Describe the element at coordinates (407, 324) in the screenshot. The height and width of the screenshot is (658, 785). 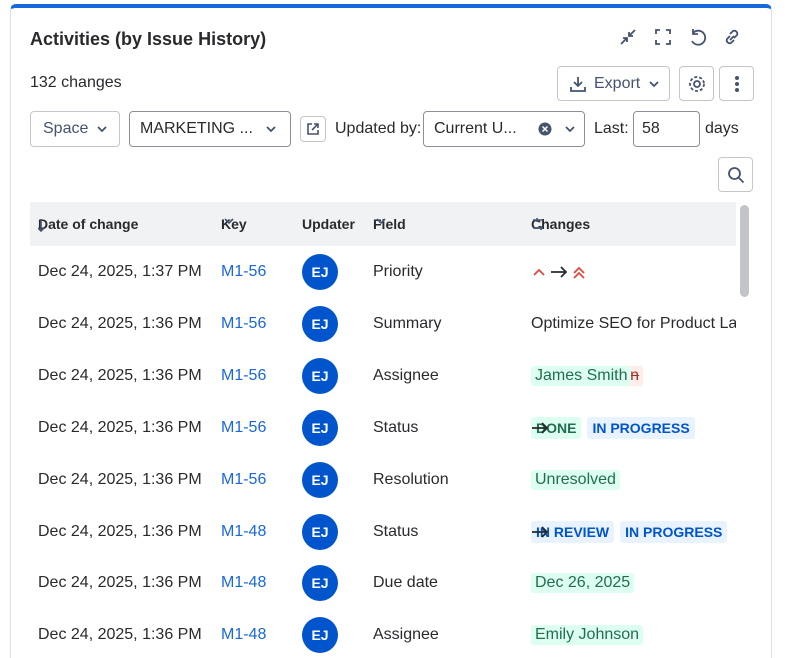
I see `field-cell: Summary` at that location.